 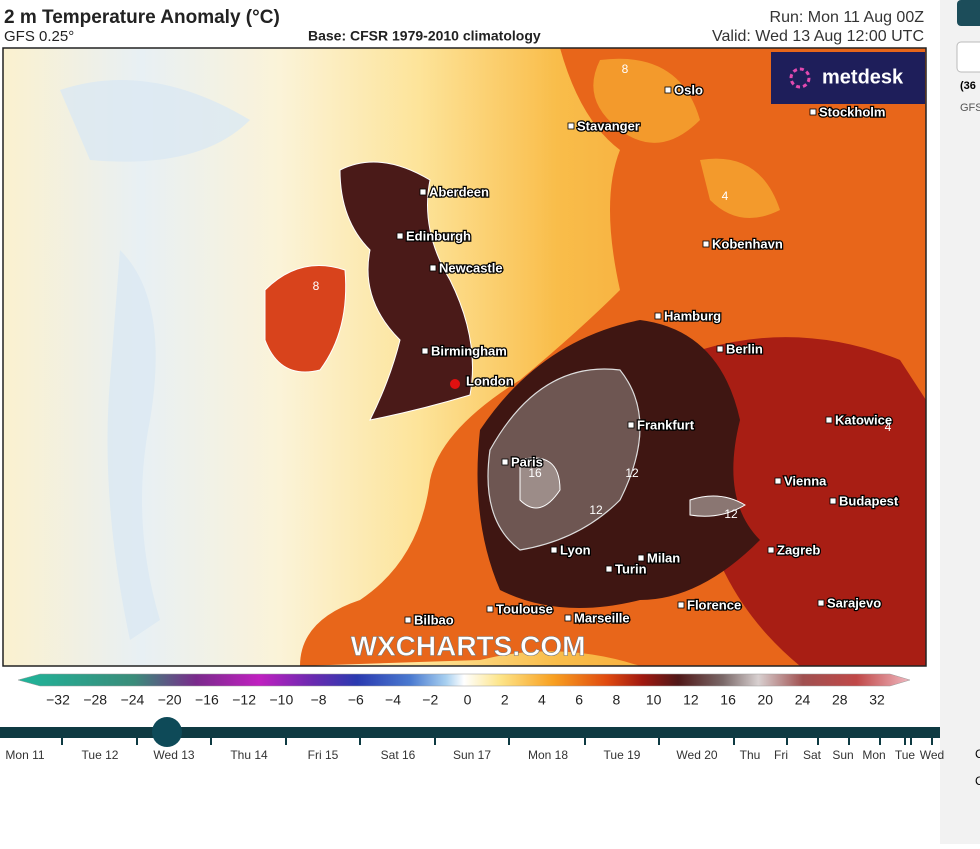 What do you see at coordinates (39, 36) in the screenshot?
I see `model: GFS 0.25°` at bounding box center [39, 36].